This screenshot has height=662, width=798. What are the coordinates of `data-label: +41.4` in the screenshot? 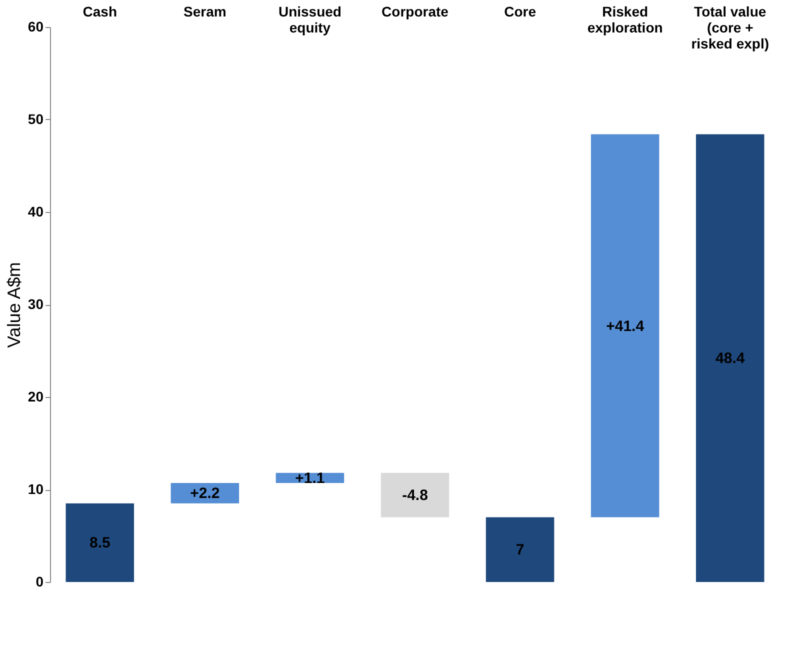 It's located at (625, 326).